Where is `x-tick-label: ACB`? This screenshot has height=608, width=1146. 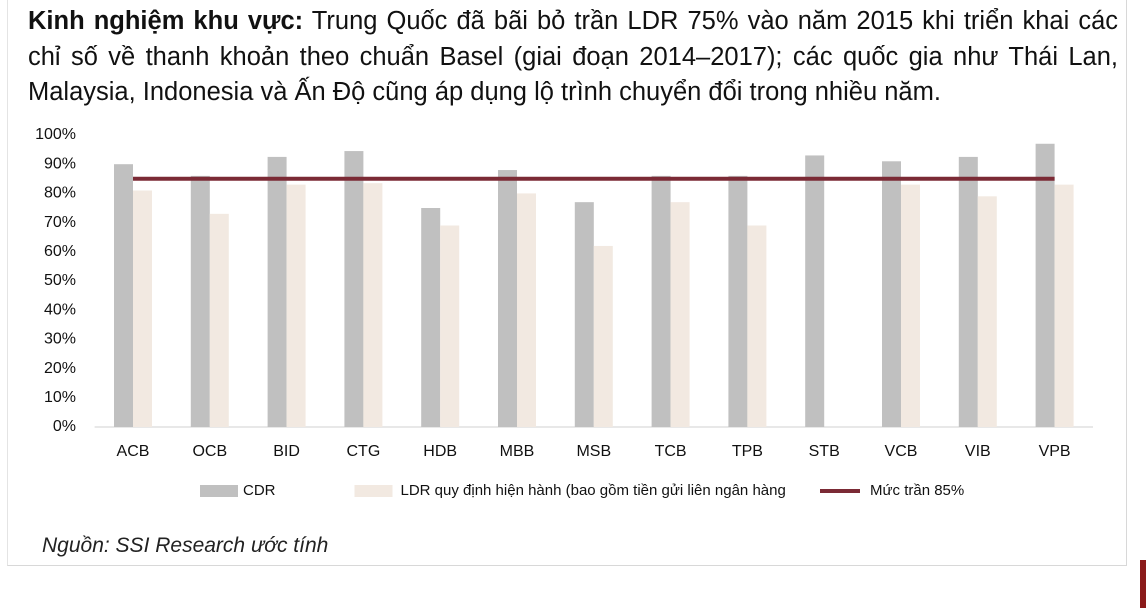
x-tick-label: ACB is located at coordinates (133, 451).